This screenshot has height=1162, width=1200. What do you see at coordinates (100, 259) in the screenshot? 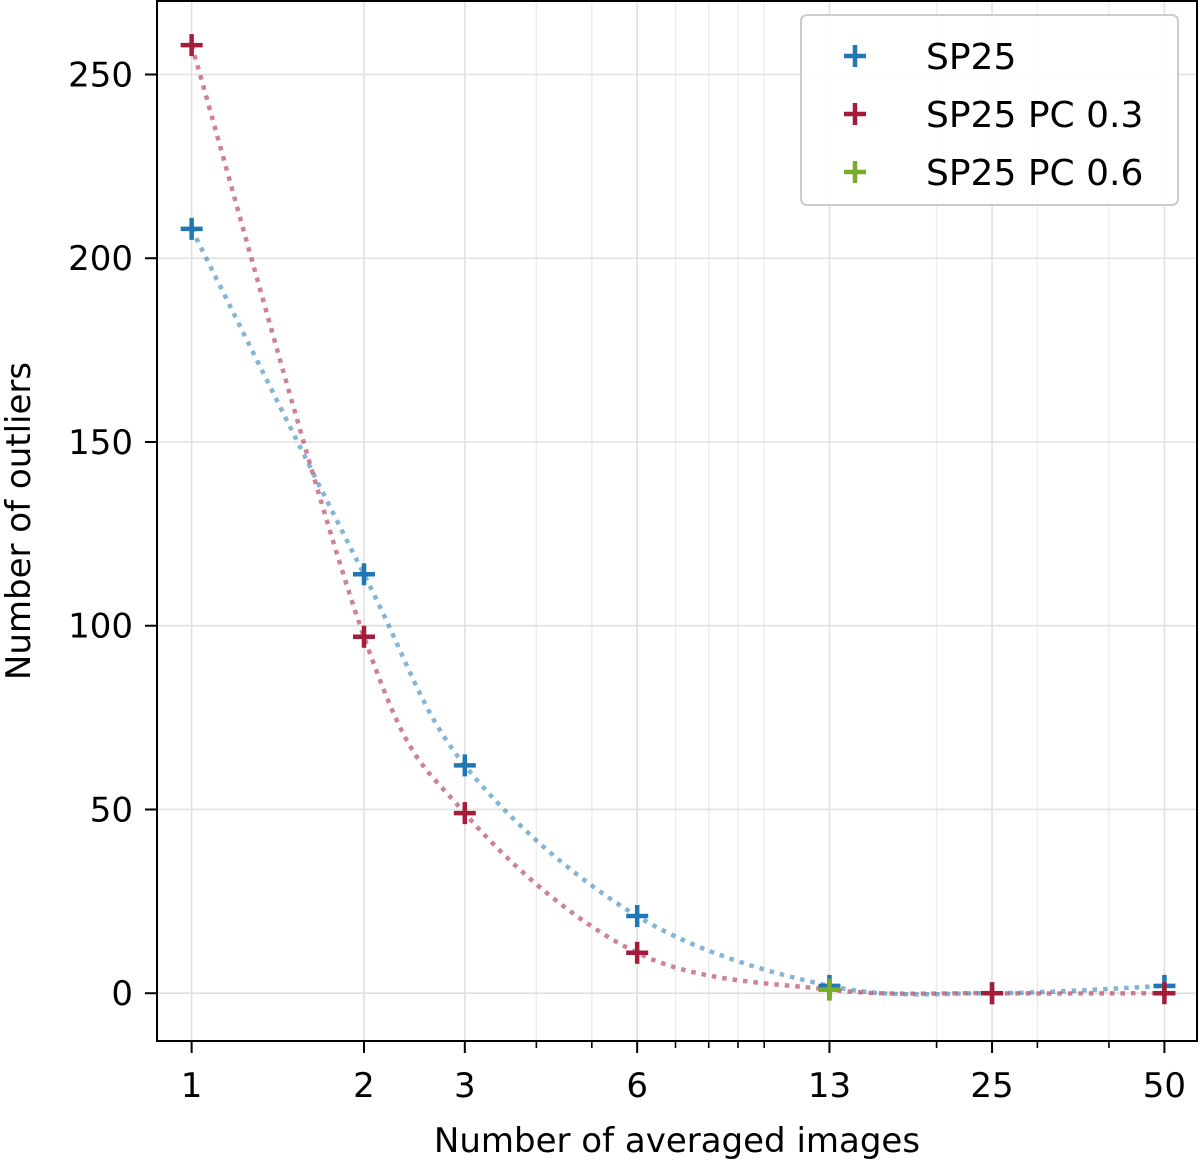
I see `y-tick-label: 200` at bounding box center [100, 259].